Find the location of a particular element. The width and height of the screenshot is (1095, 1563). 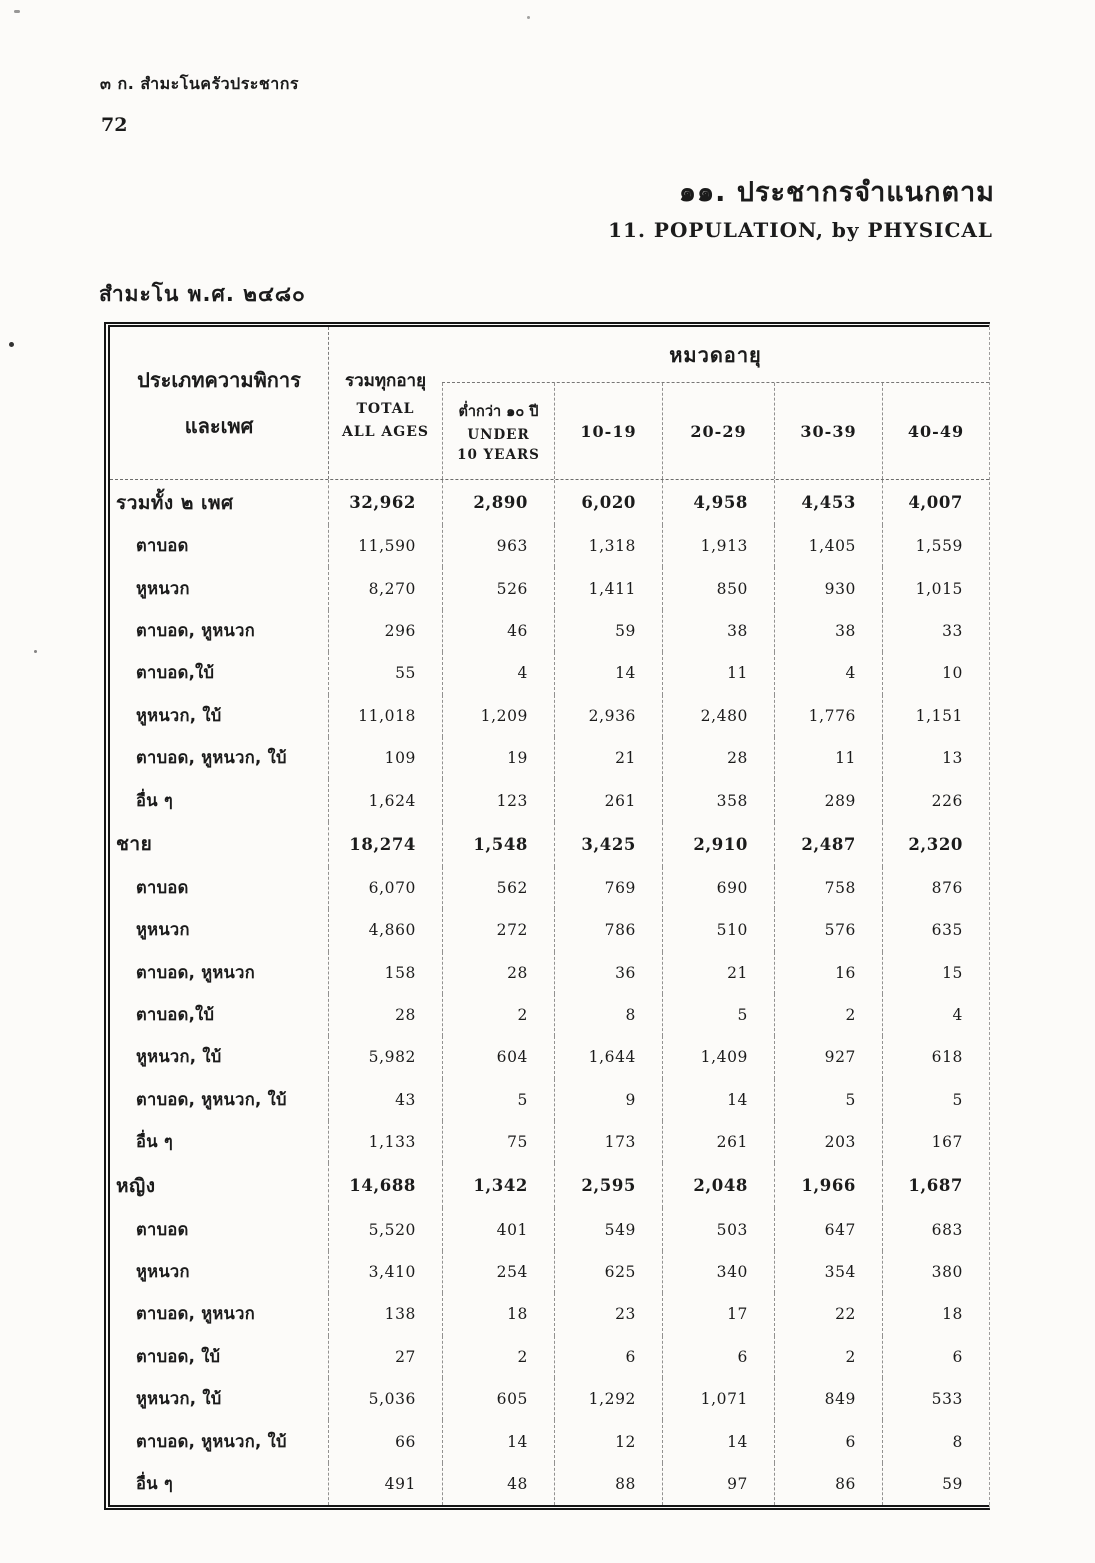

cell-10-19: 1,411 is located at coordinates (608, 588).